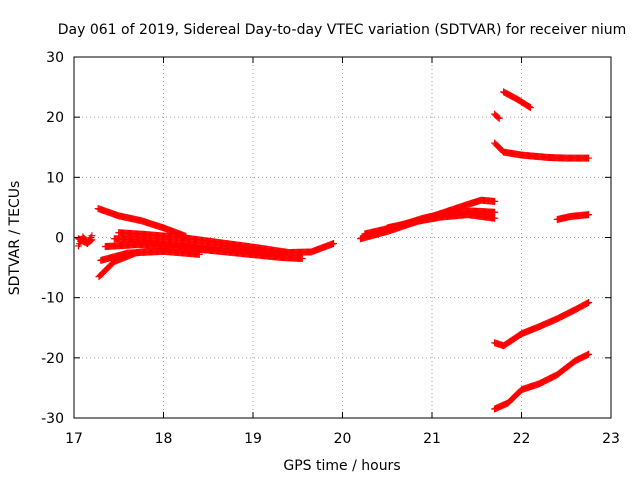  What do you see at coordinates (55, 58) in the screenshot?
I see `y-tick-label: 30` at bounding box center [55, 58].